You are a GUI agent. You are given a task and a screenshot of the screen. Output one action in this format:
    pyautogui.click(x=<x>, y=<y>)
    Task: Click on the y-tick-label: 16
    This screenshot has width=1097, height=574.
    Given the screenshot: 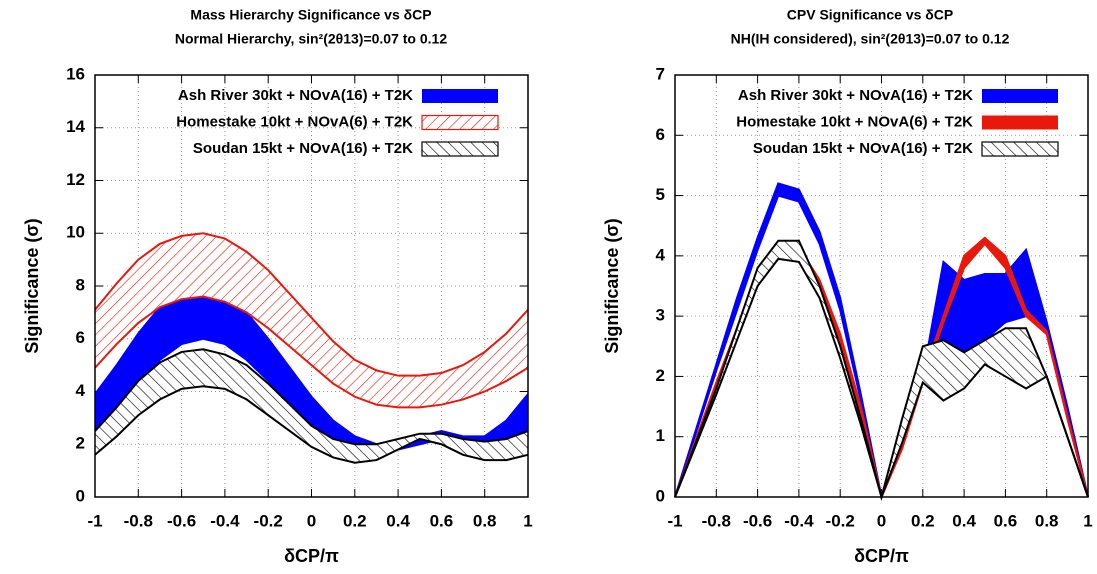 What is the action you would take?
    pyautogui.click(x=75, y=73)
    